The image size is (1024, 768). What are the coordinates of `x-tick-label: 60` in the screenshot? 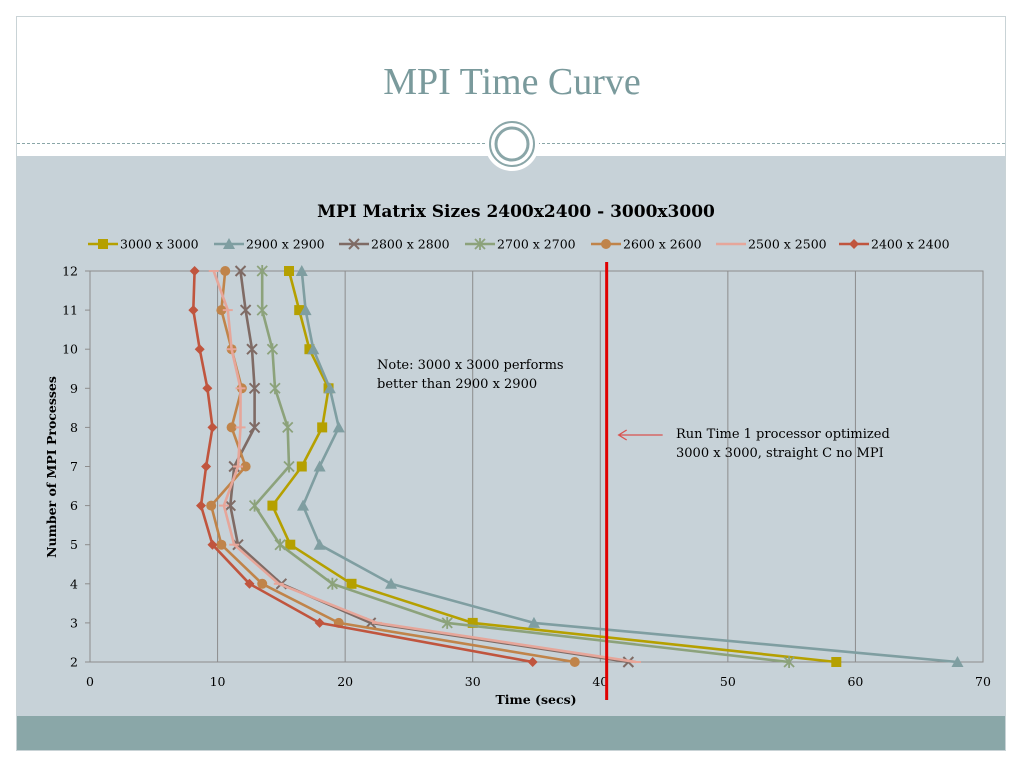 It's located at (855, 681).